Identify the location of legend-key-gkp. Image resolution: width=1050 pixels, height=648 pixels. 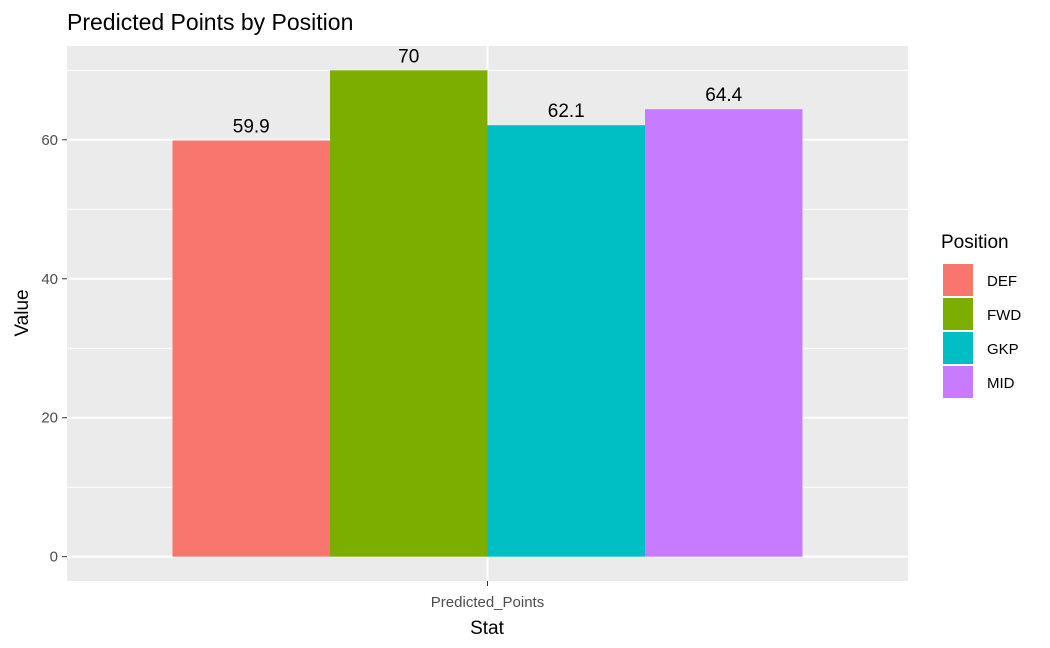
(958, 348).